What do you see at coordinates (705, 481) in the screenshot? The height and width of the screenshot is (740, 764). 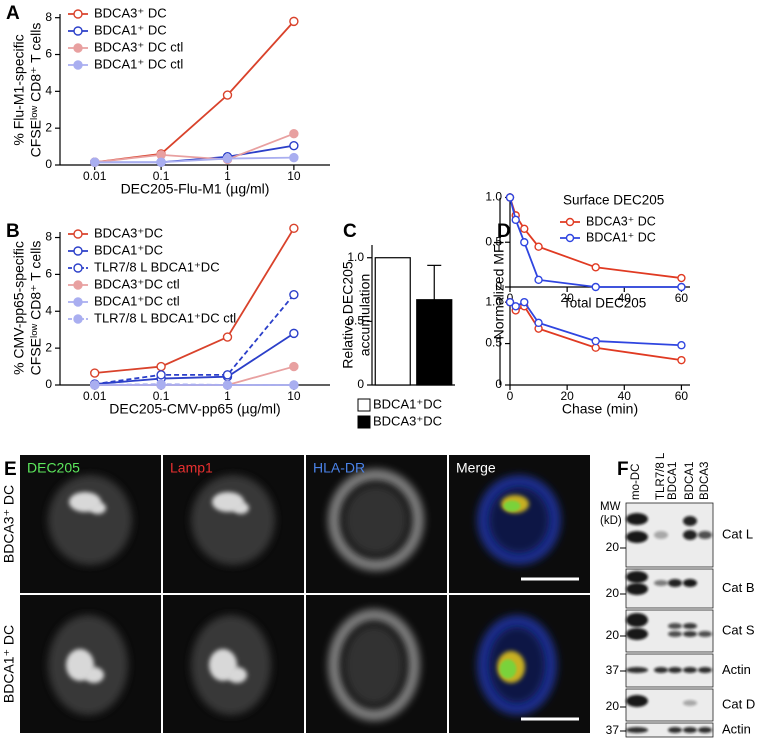 I see `lane-label: BDCA3` at bounding box center [705, 481].